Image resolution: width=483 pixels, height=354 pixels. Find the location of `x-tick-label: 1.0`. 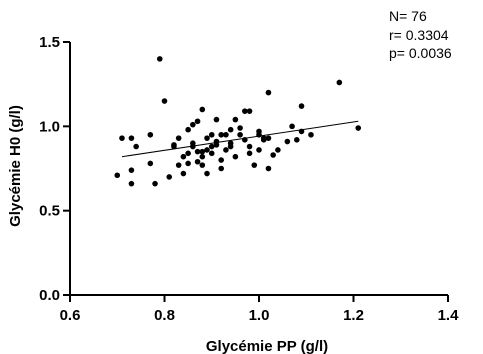

x-tick-label: 1.0 is located at coordinates (259, 315).